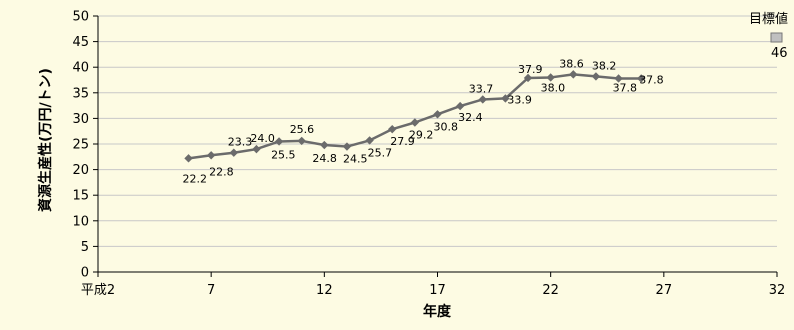  I want to click on data-label: 23.3, so click(240, 142).